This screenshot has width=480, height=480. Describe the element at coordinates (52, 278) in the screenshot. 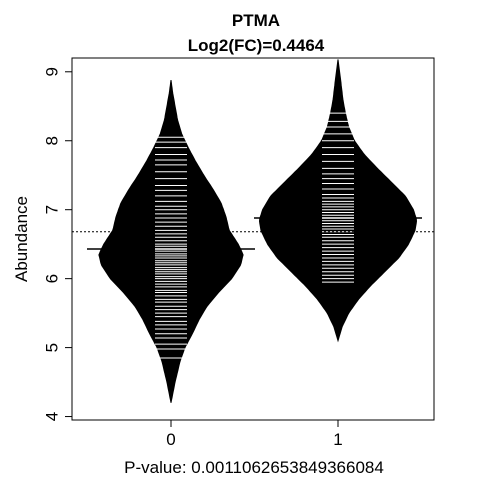

I see `y-tick-label: 6` at that location.